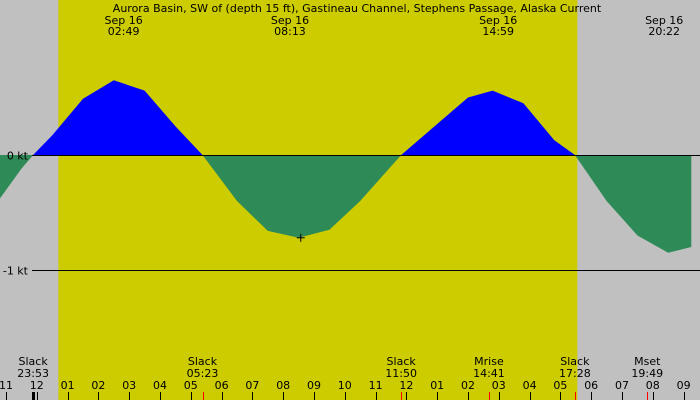  What do you see at coordinates (304, 117) in the screenshot?
I see `flood-area` at bounding box center [304, 117].